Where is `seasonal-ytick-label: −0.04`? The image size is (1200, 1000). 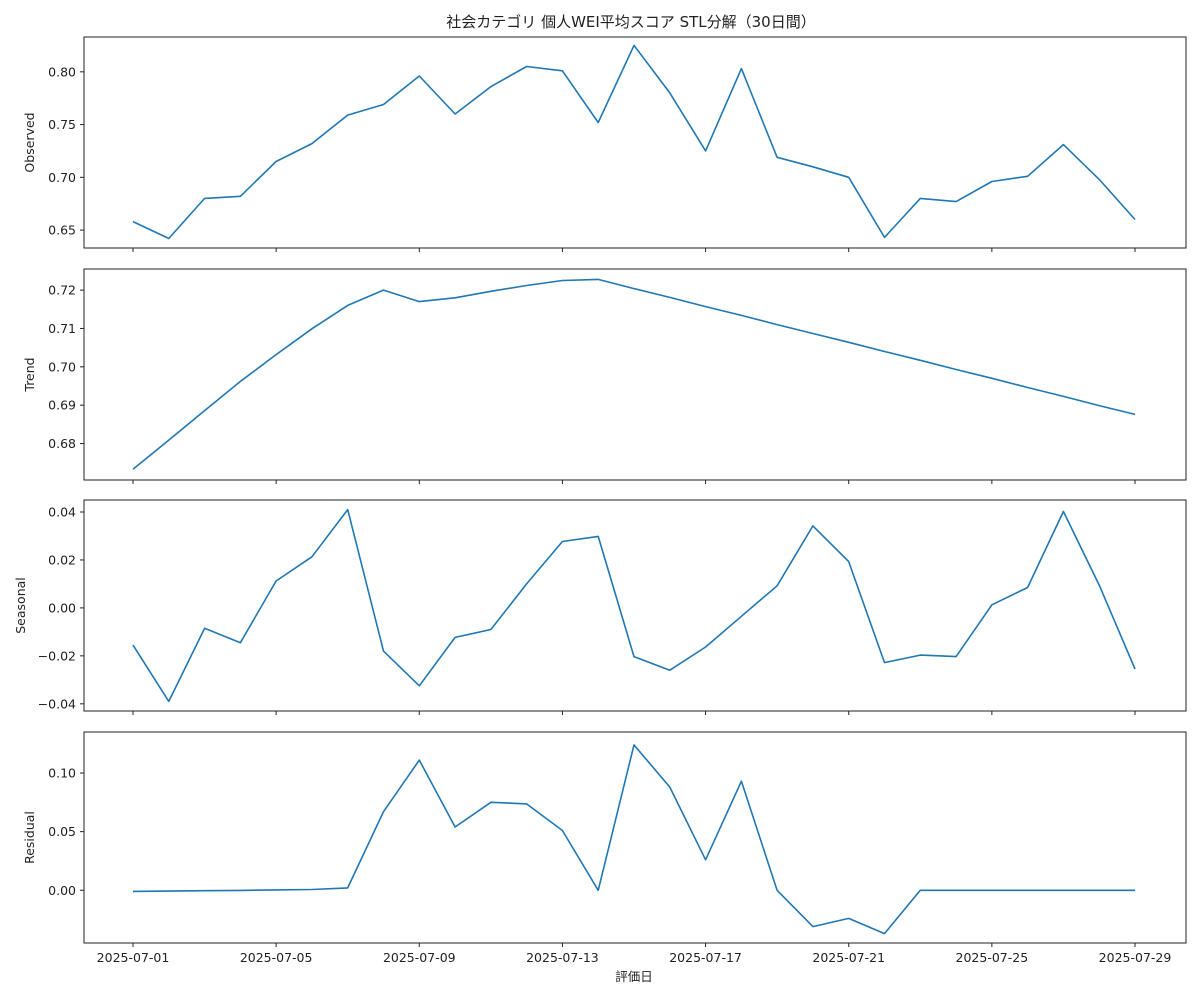 seasonal-ytick-label: −0.04 is located at coordinates (57, 703).